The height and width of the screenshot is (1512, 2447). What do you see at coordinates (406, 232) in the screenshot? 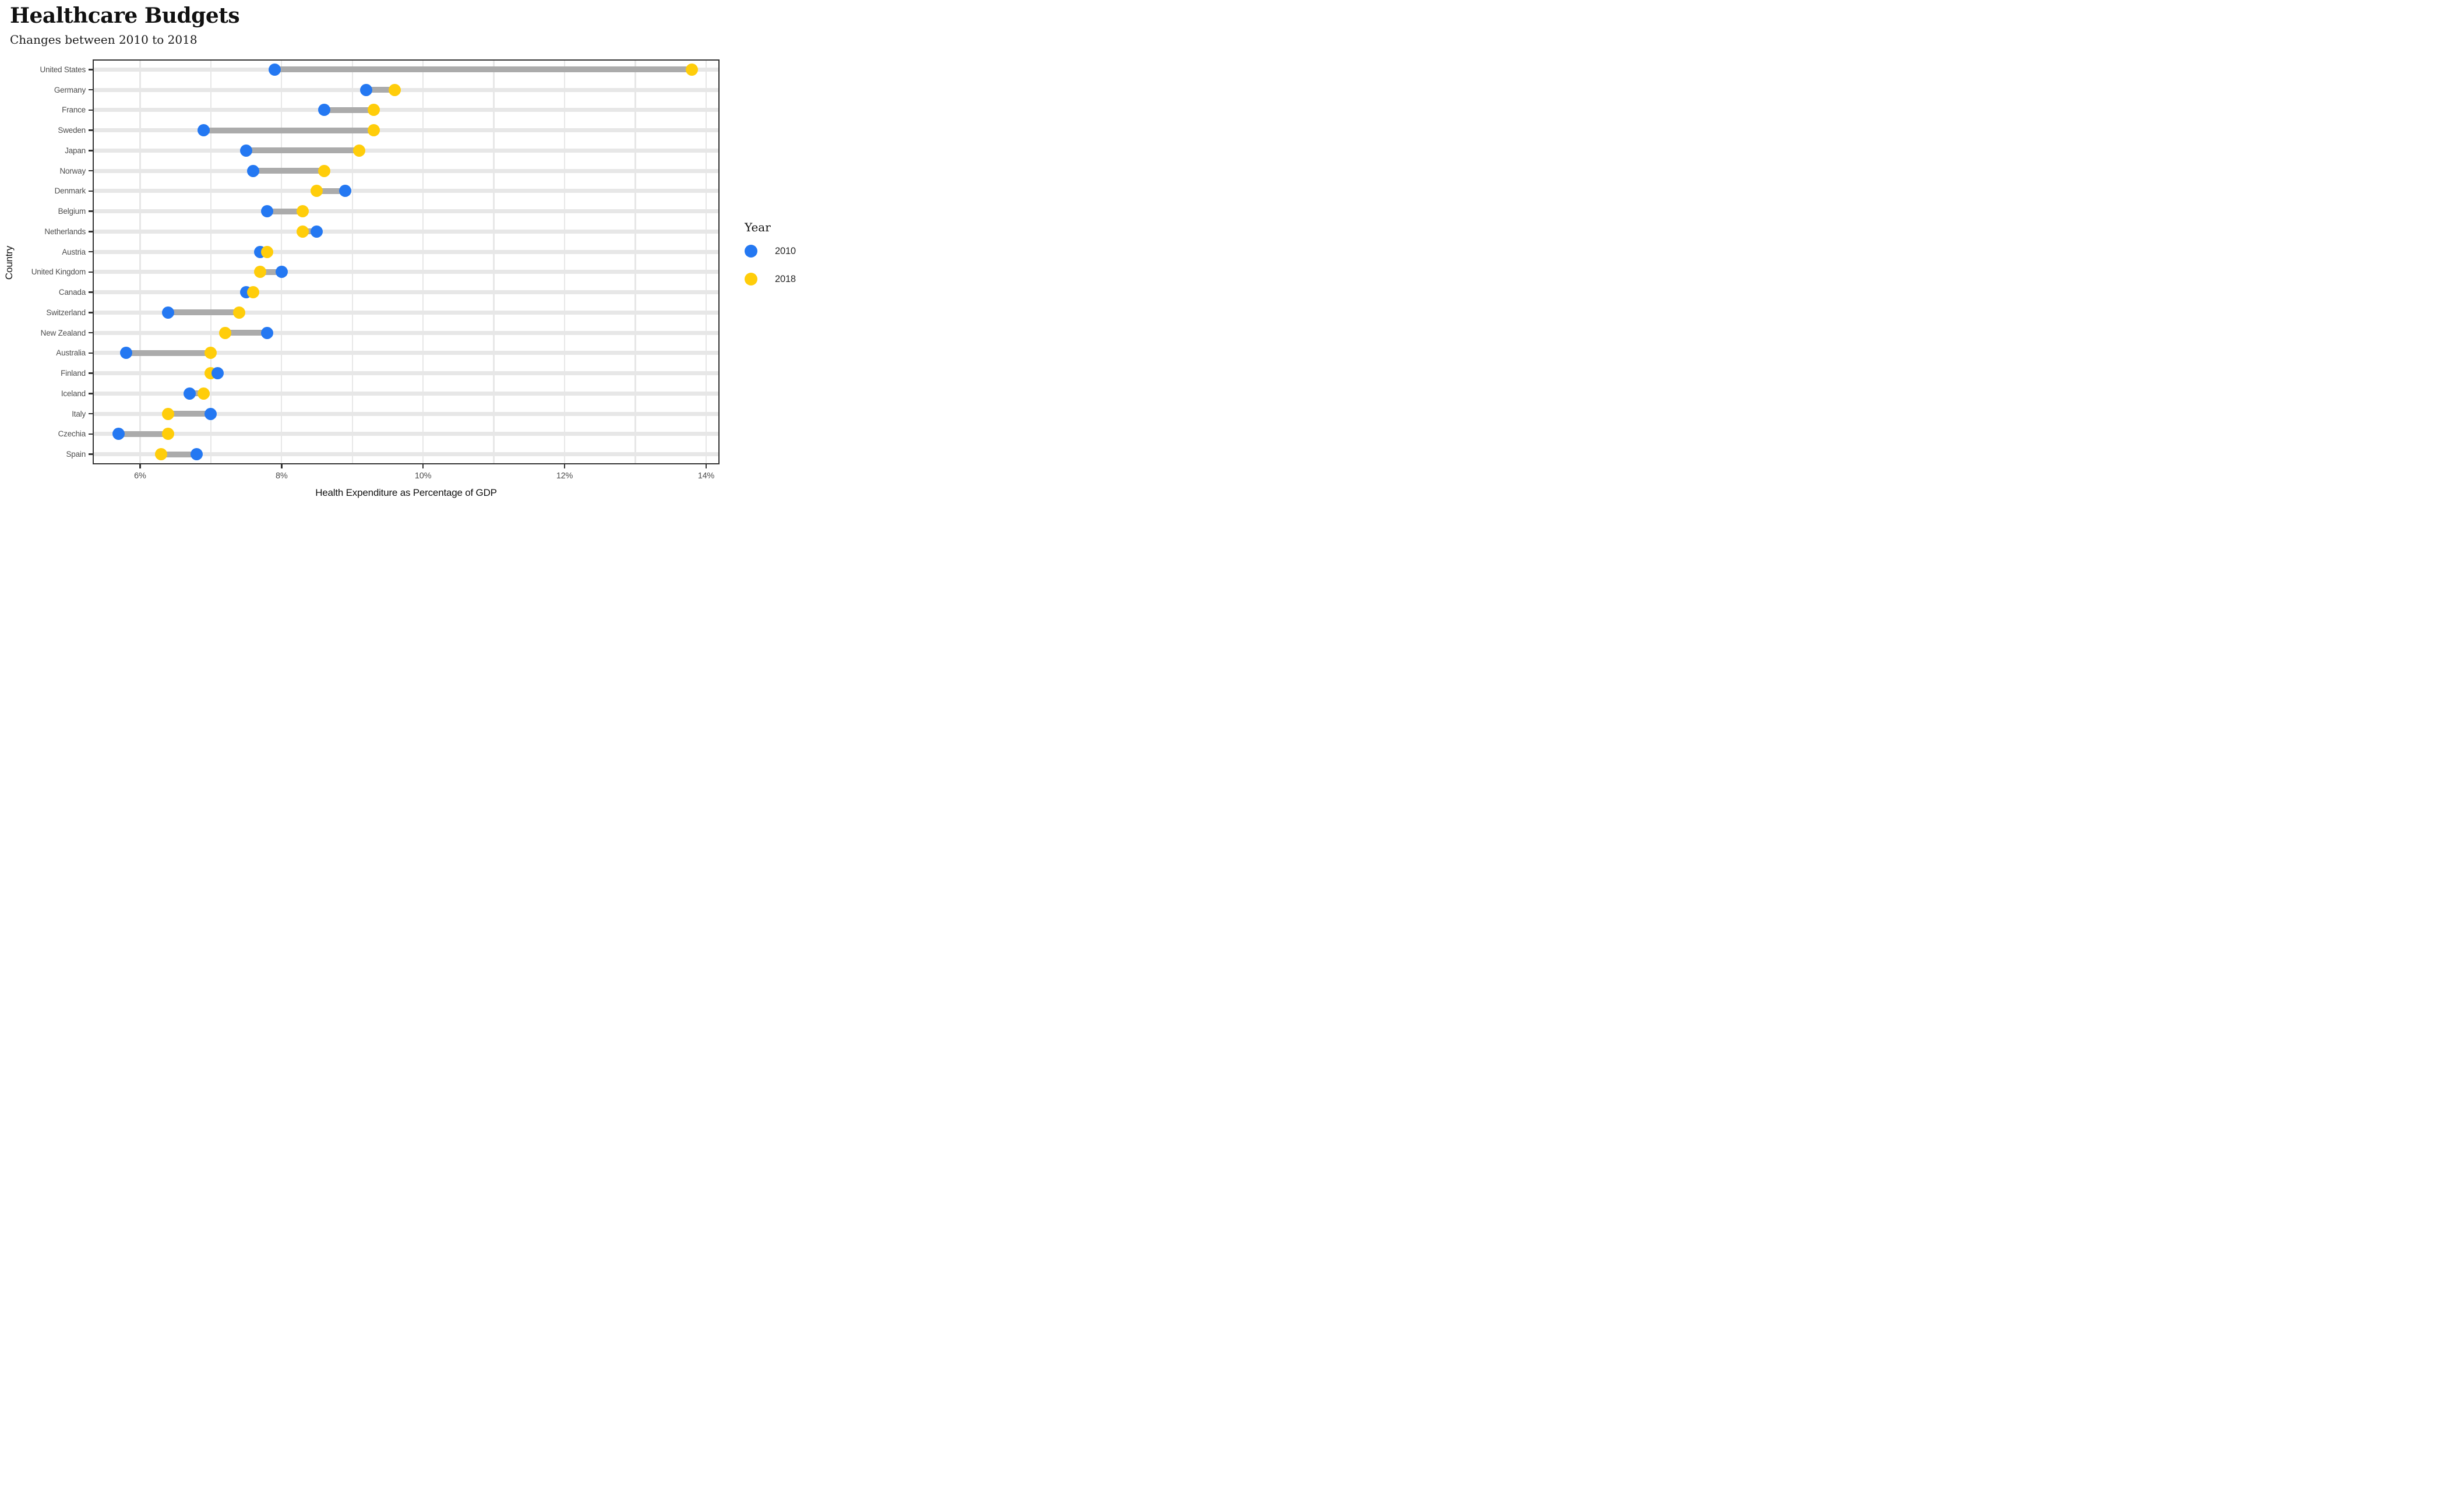
I see `row-gridline-netherlands` at bounding box center [406, 232].